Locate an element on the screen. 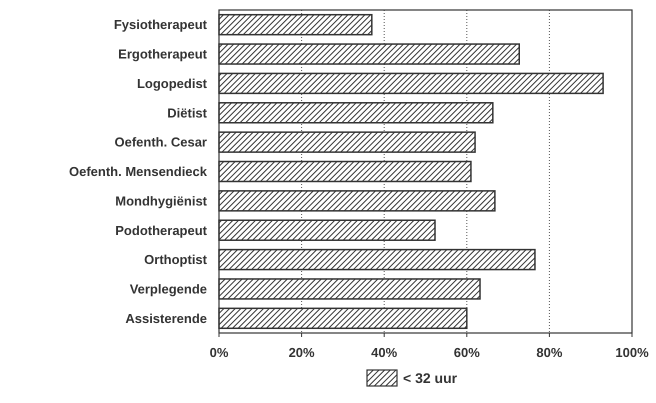 The height and width of the screenshot is (403, 656). y-tick-label: Oefenth. Cesar is located at coordinates (160, 142).